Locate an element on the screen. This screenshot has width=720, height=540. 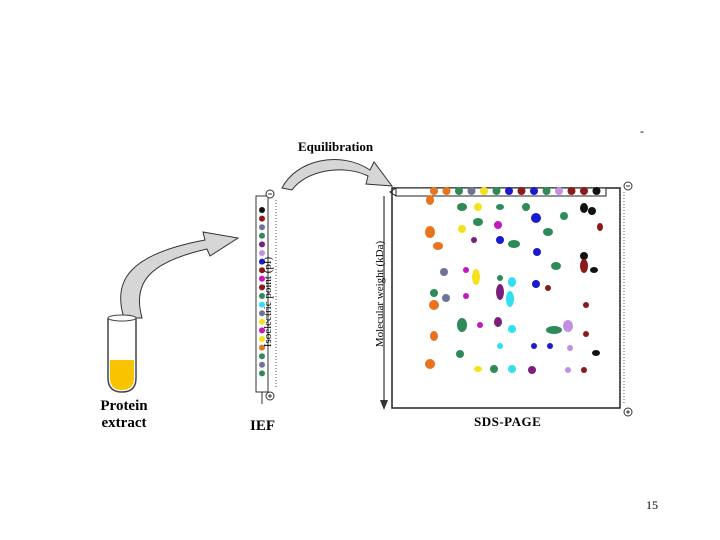
mw-axis-label: Molecular weight (kDa) is located at coordinates (380, 294).